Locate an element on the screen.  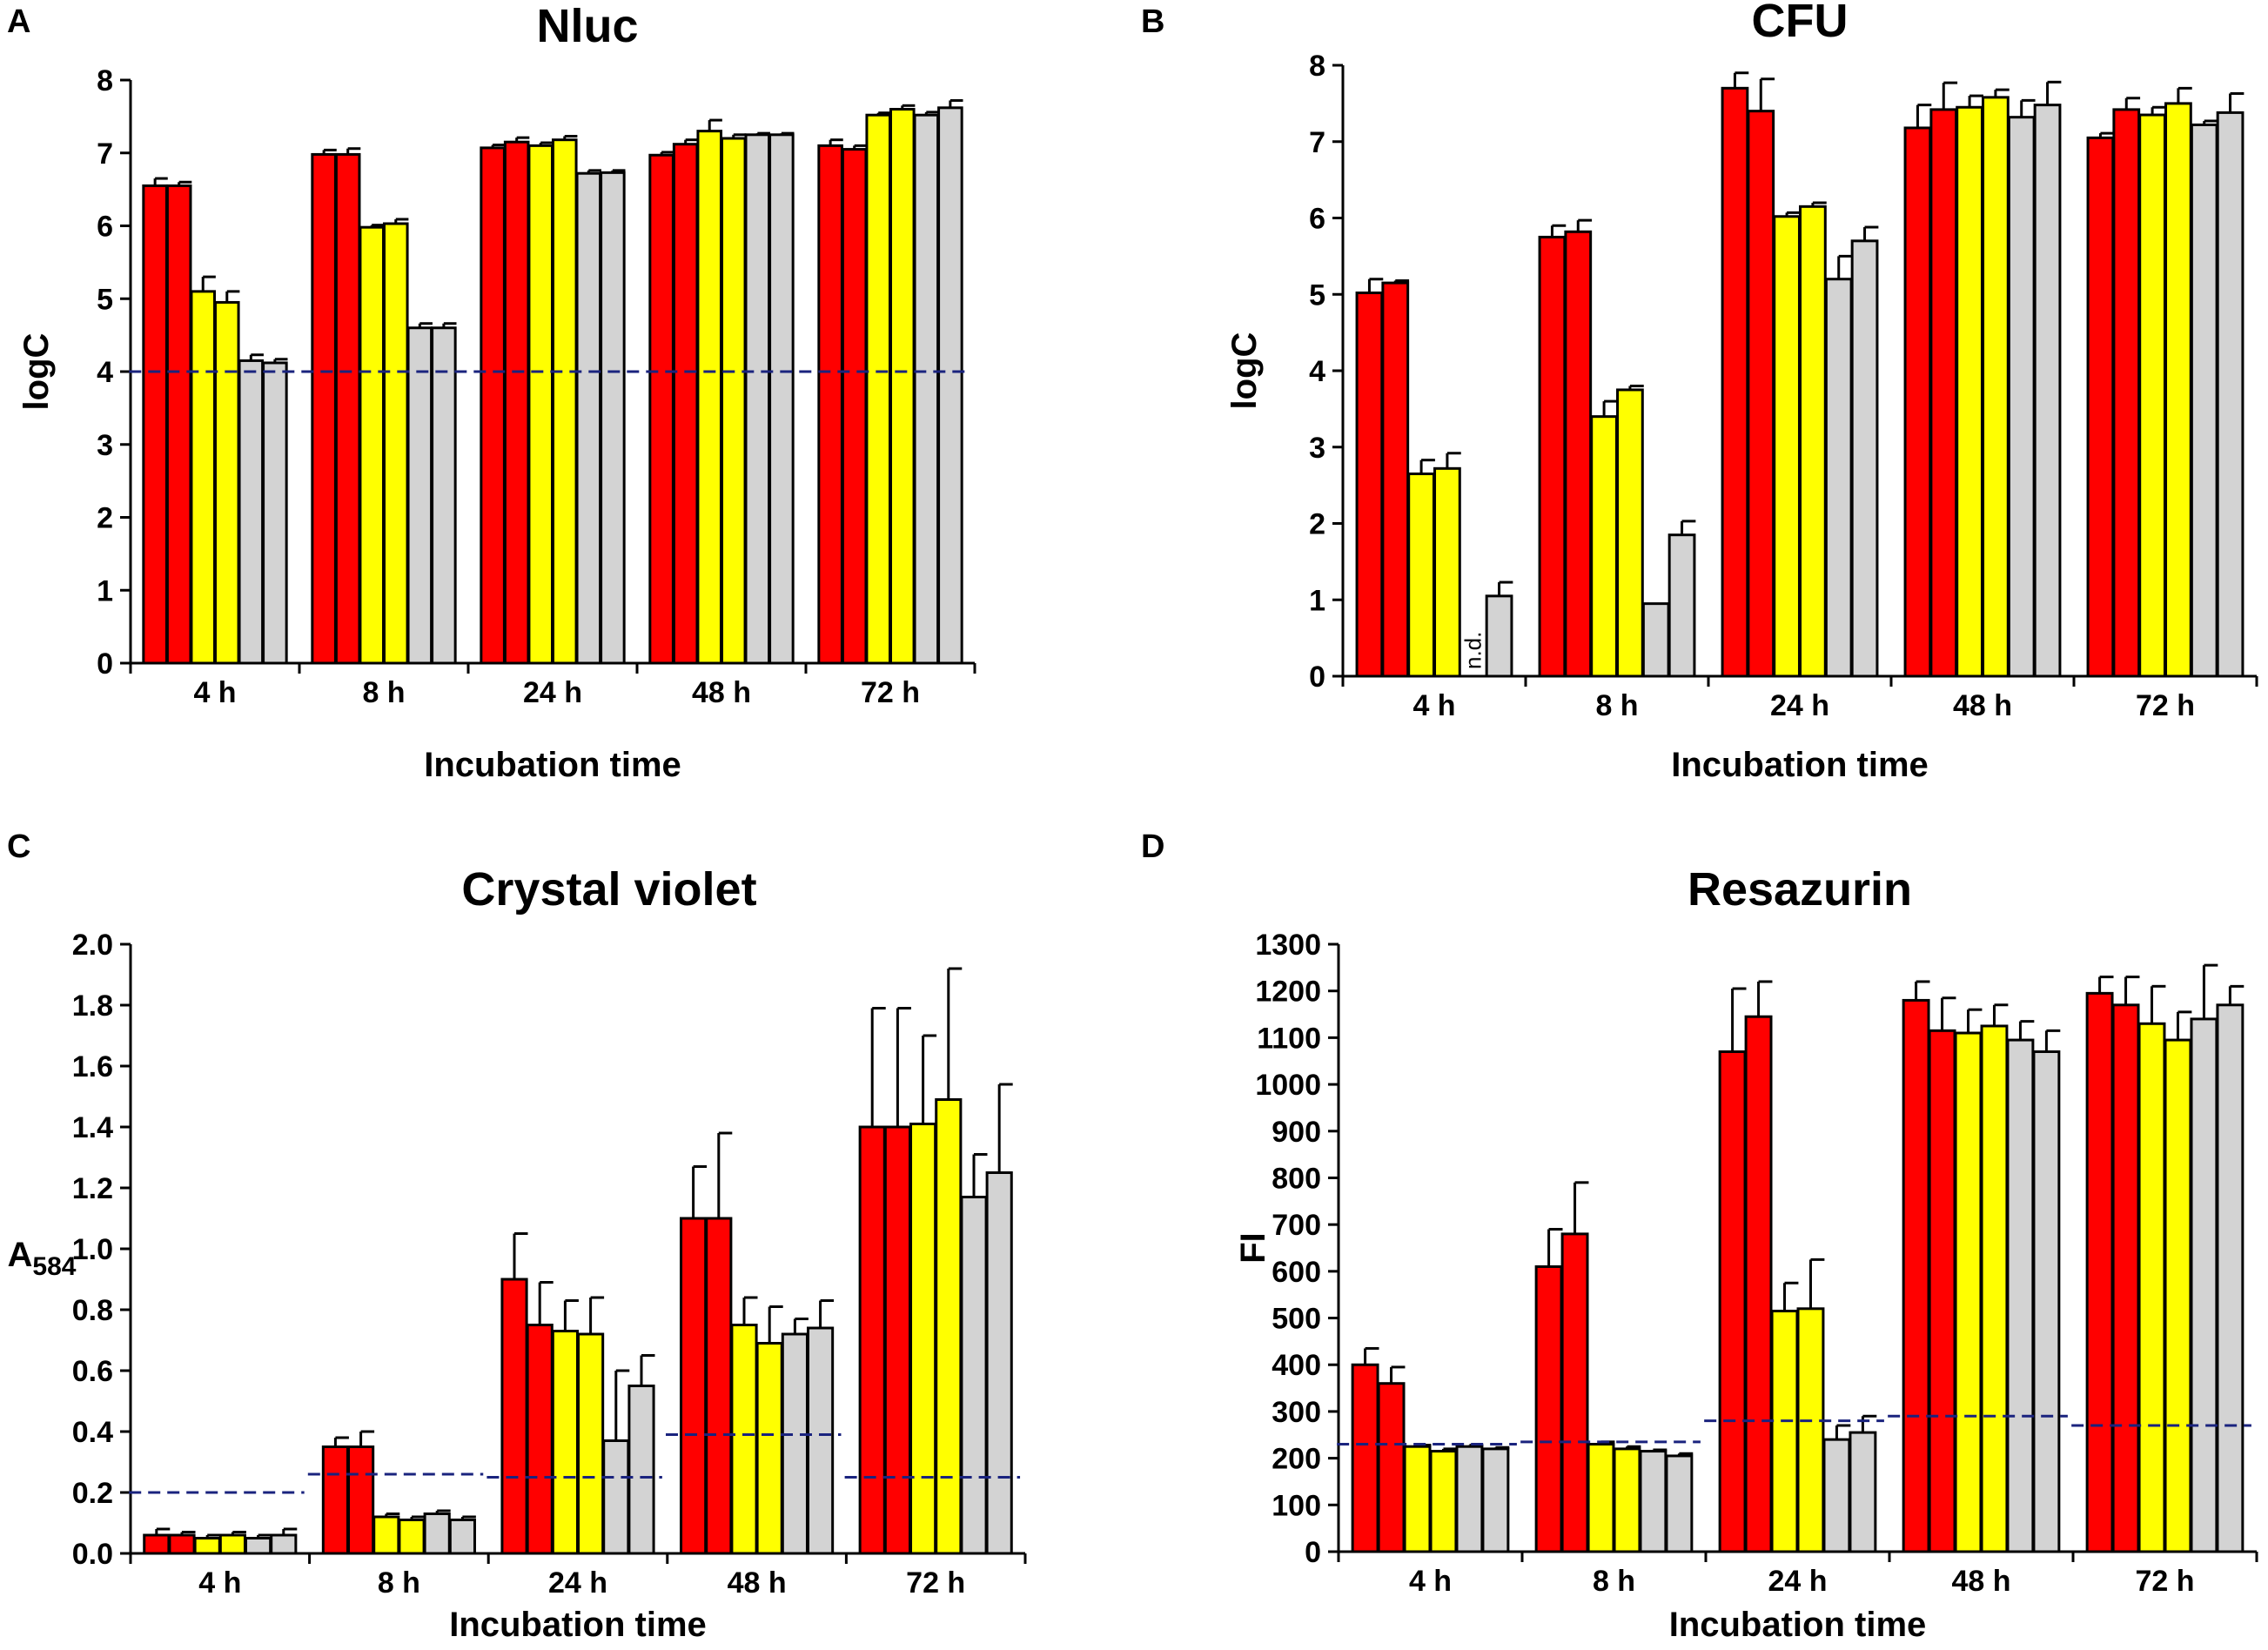
x-axis-label: Incubation time is located at coordinates (578, 1625).